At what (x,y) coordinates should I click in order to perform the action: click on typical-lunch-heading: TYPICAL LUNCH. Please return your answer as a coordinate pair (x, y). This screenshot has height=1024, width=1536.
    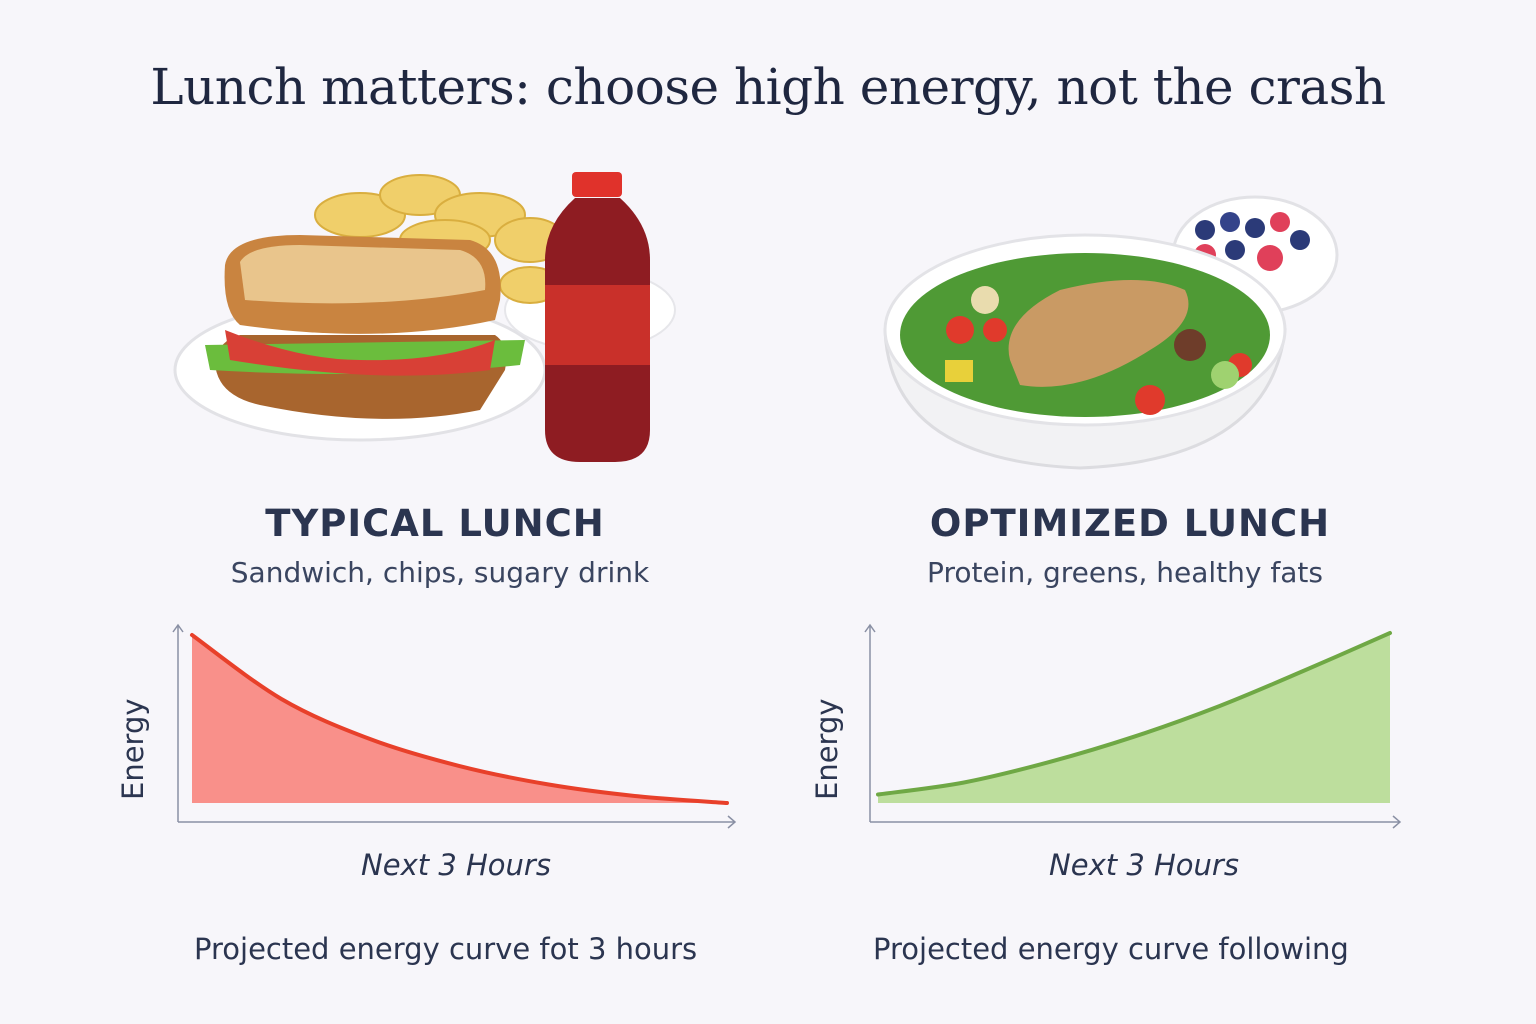
    Looking at the image, I should click on (435, 523).